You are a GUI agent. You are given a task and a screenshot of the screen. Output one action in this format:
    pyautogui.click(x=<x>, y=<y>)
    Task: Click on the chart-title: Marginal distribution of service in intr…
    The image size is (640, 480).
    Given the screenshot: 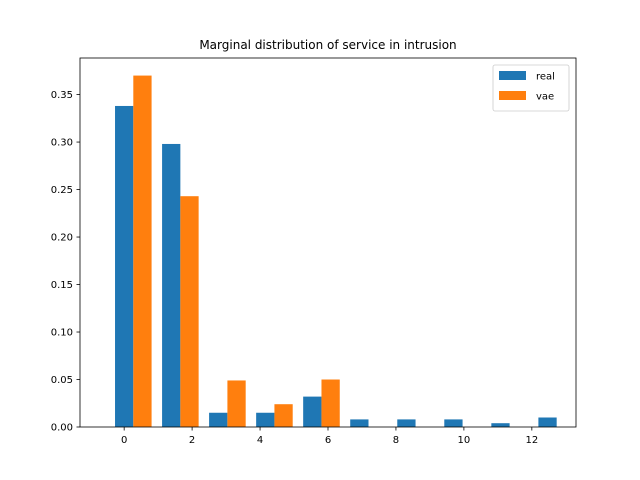 What is the action you would take?
    pyautogui.click(x=327, y=45)
    